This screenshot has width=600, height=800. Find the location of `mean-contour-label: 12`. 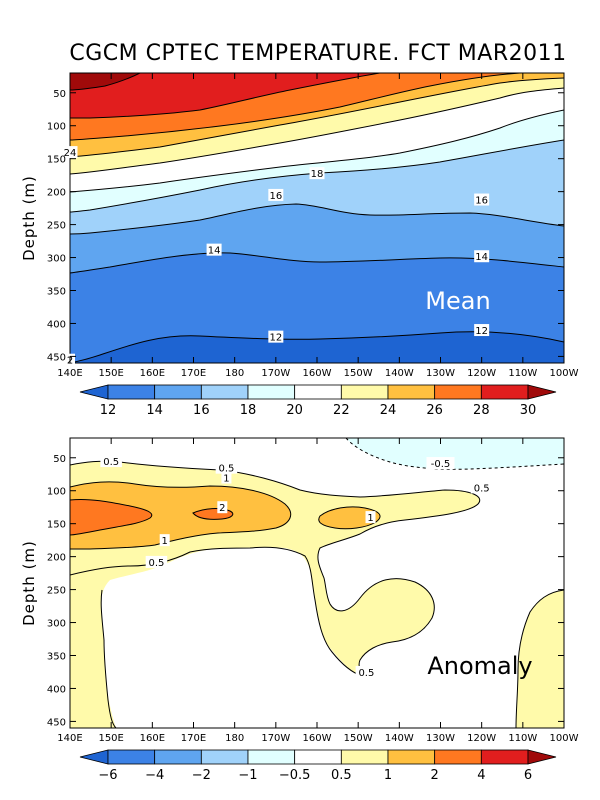

mean-contour-label: 12 is located at coordinates (275, 338).